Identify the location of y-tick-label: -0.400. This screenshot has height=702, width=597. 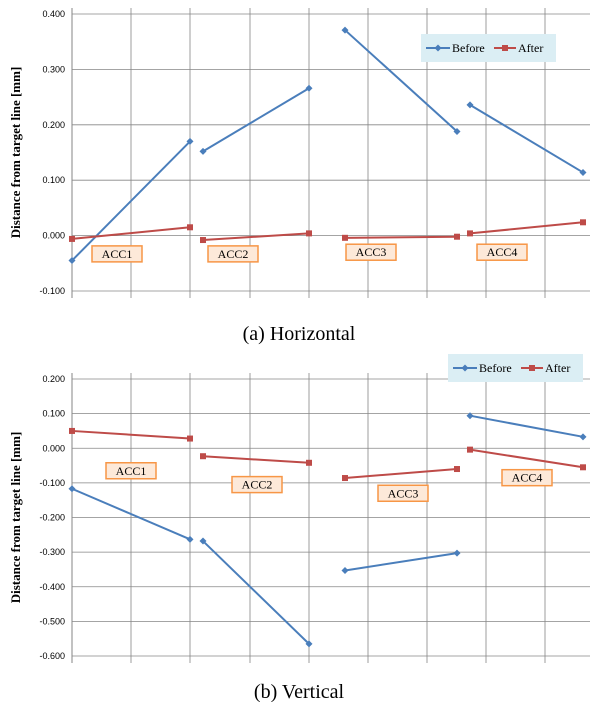
(52, 587).